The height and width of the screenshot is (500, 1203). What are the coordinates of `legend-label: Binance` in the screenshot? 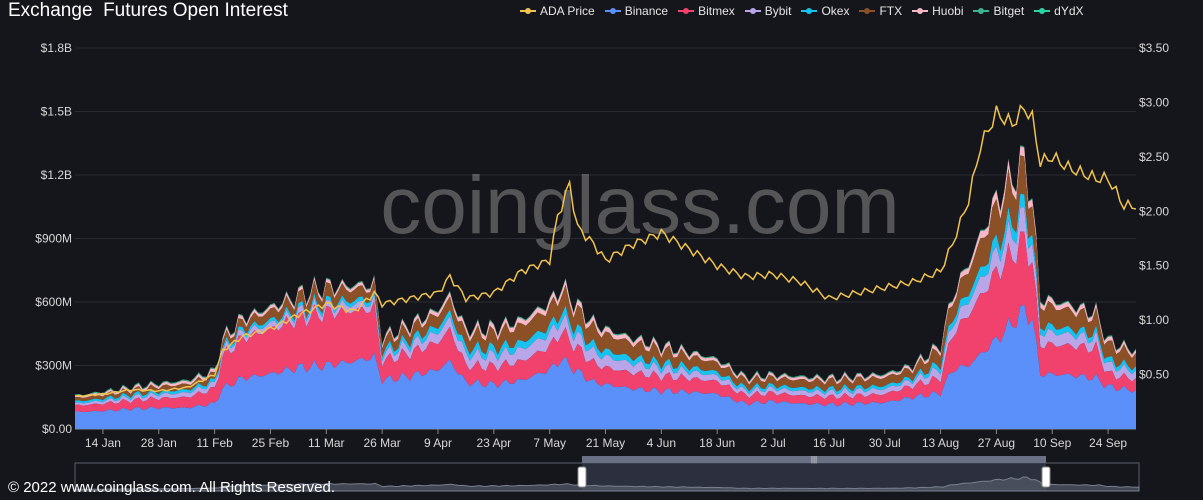 It's located at (646, 11).